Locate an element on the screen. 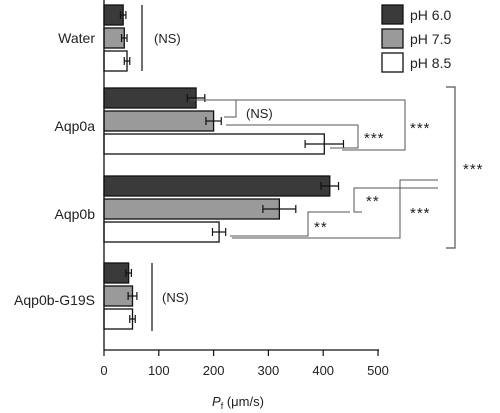 This screenshot has height=413, width=500. between-groups-stars: *** is located at coordinates (473, 169).